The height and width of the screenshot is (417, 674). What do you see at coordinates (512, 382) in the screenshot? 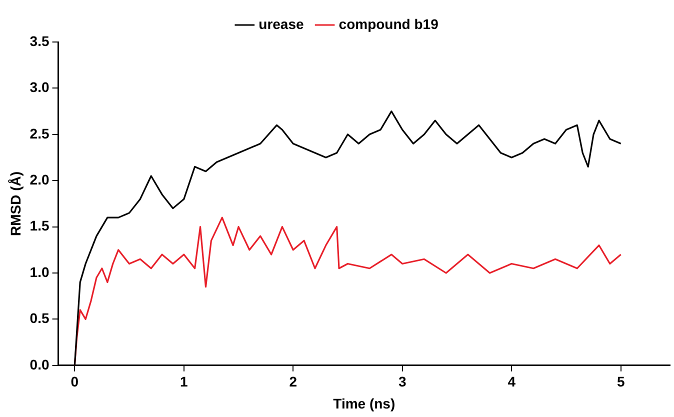
I see `x-tick-label: 4` at bounding box center [512, 382].